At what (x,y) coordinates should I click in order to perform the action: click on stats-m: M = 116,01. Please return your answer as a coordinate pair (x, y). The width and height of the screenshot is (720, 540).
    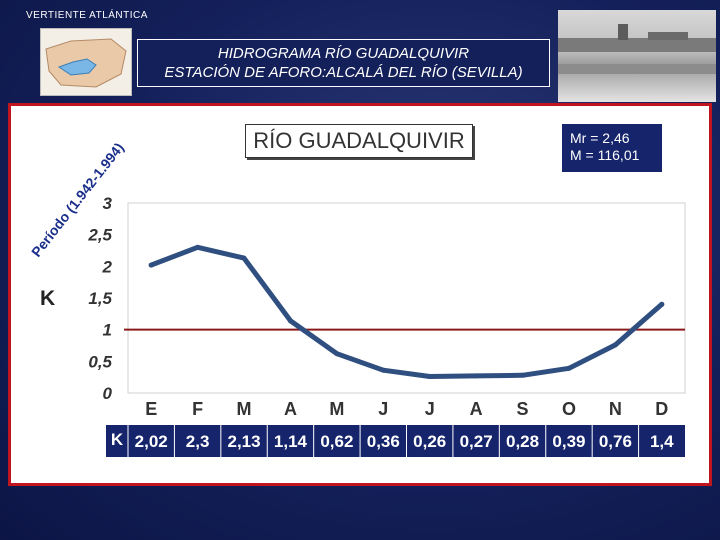
    Looking at the image, I should click on (605, 155).